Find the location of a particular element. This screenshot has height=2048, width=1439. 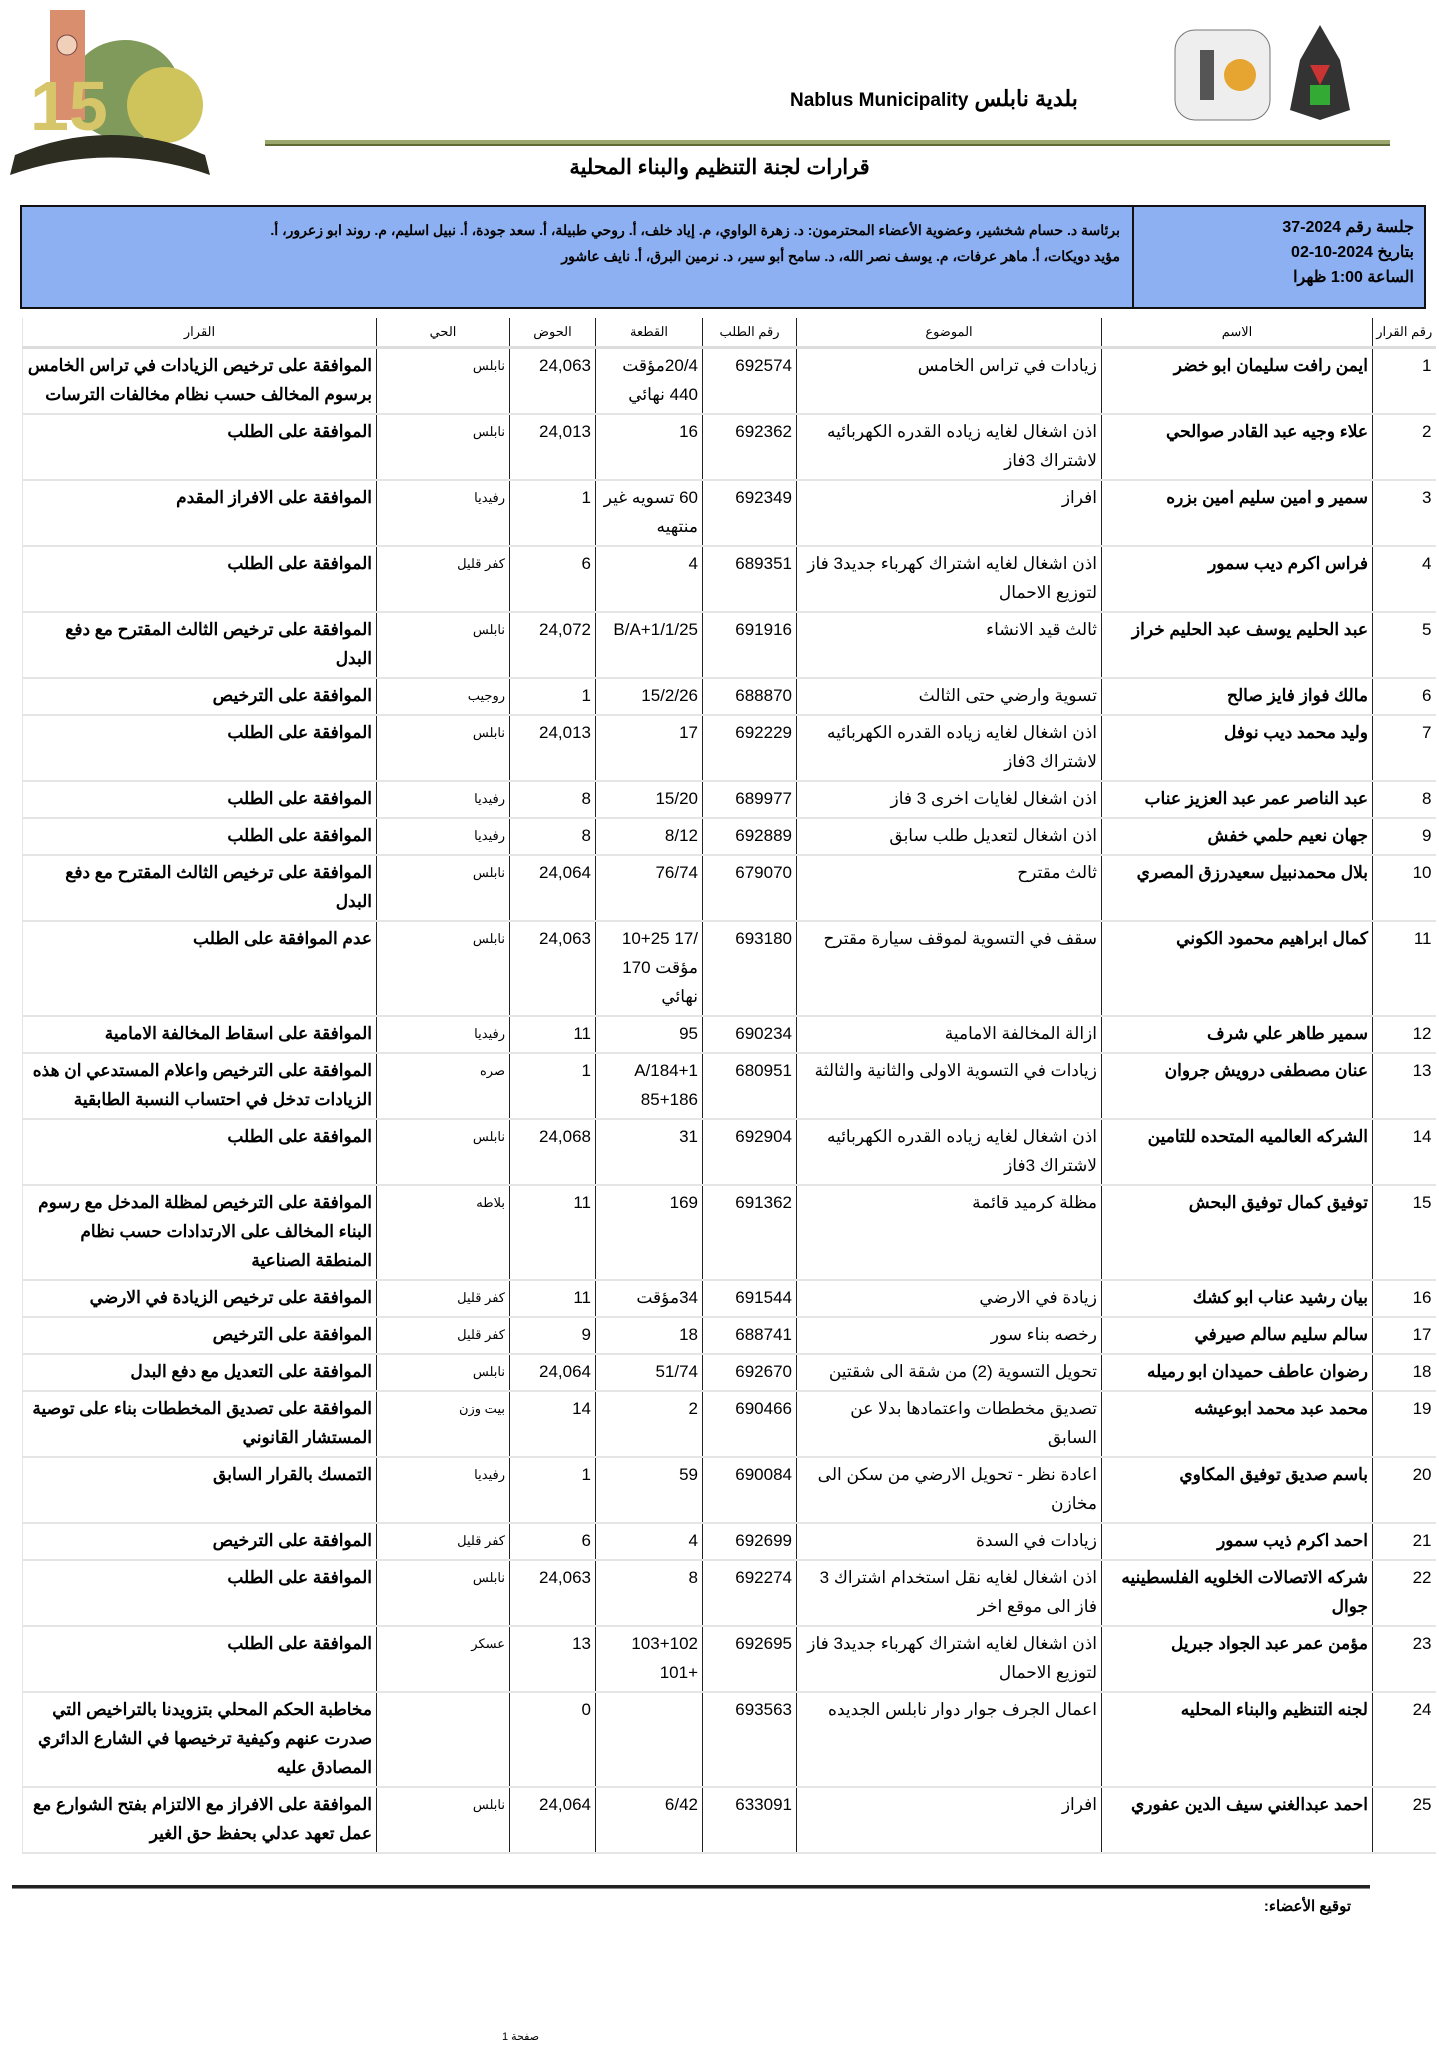

cell-basin: 1 is located at coordinates (552, 697).